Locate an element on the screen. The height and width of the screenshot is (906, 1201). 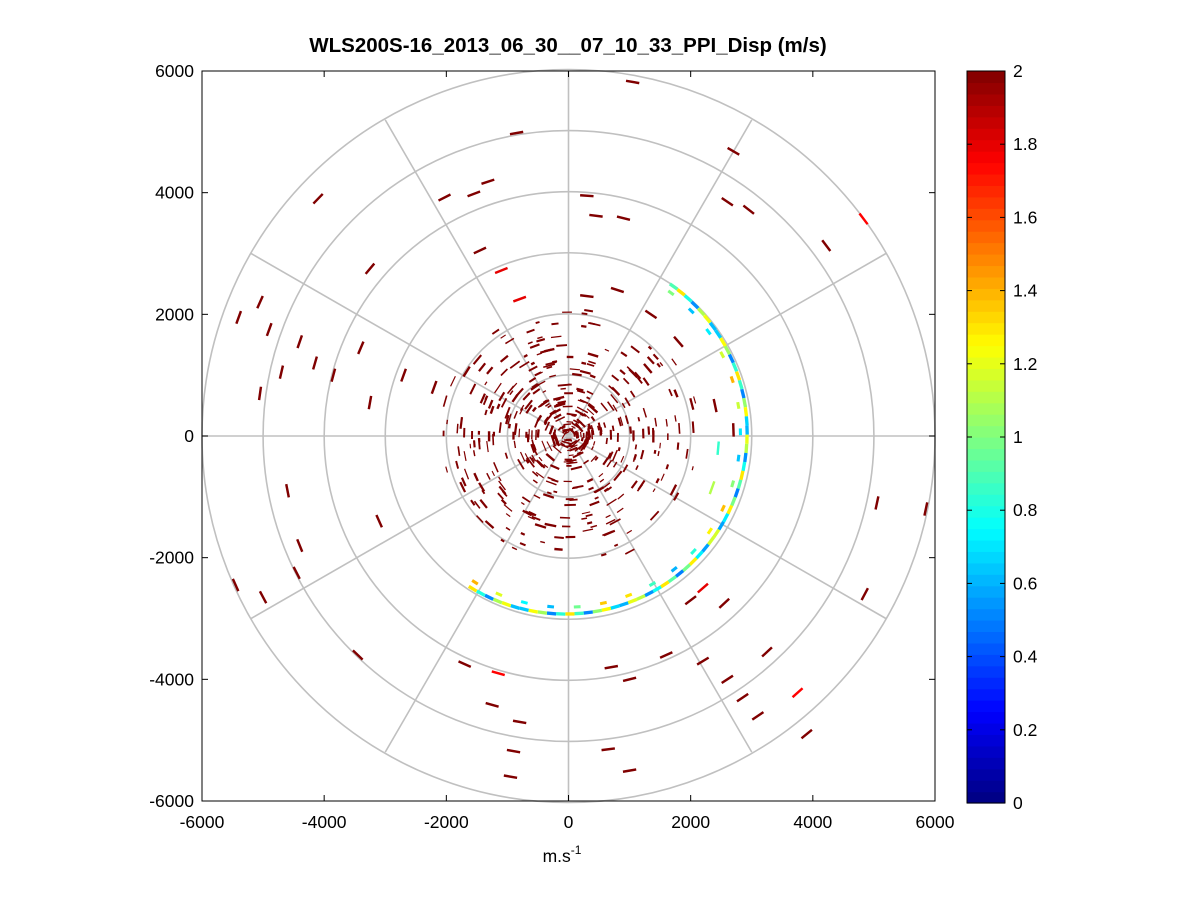
x-axis-label-superscript: -1 is located at coordinates (576, 850).